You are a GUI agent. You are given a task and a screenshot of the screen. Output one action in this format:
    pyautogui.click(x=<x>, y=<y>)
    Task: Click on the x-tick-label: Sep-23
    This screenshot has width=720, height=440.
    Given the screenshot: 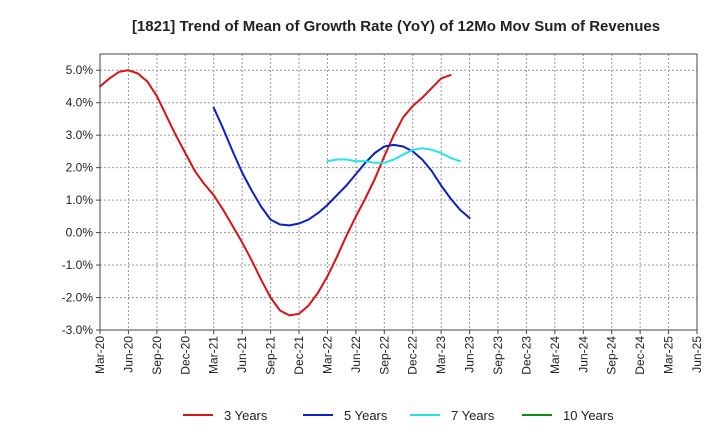 What is the action you would take?
    pyautogui.click(x=498, y=355)
    